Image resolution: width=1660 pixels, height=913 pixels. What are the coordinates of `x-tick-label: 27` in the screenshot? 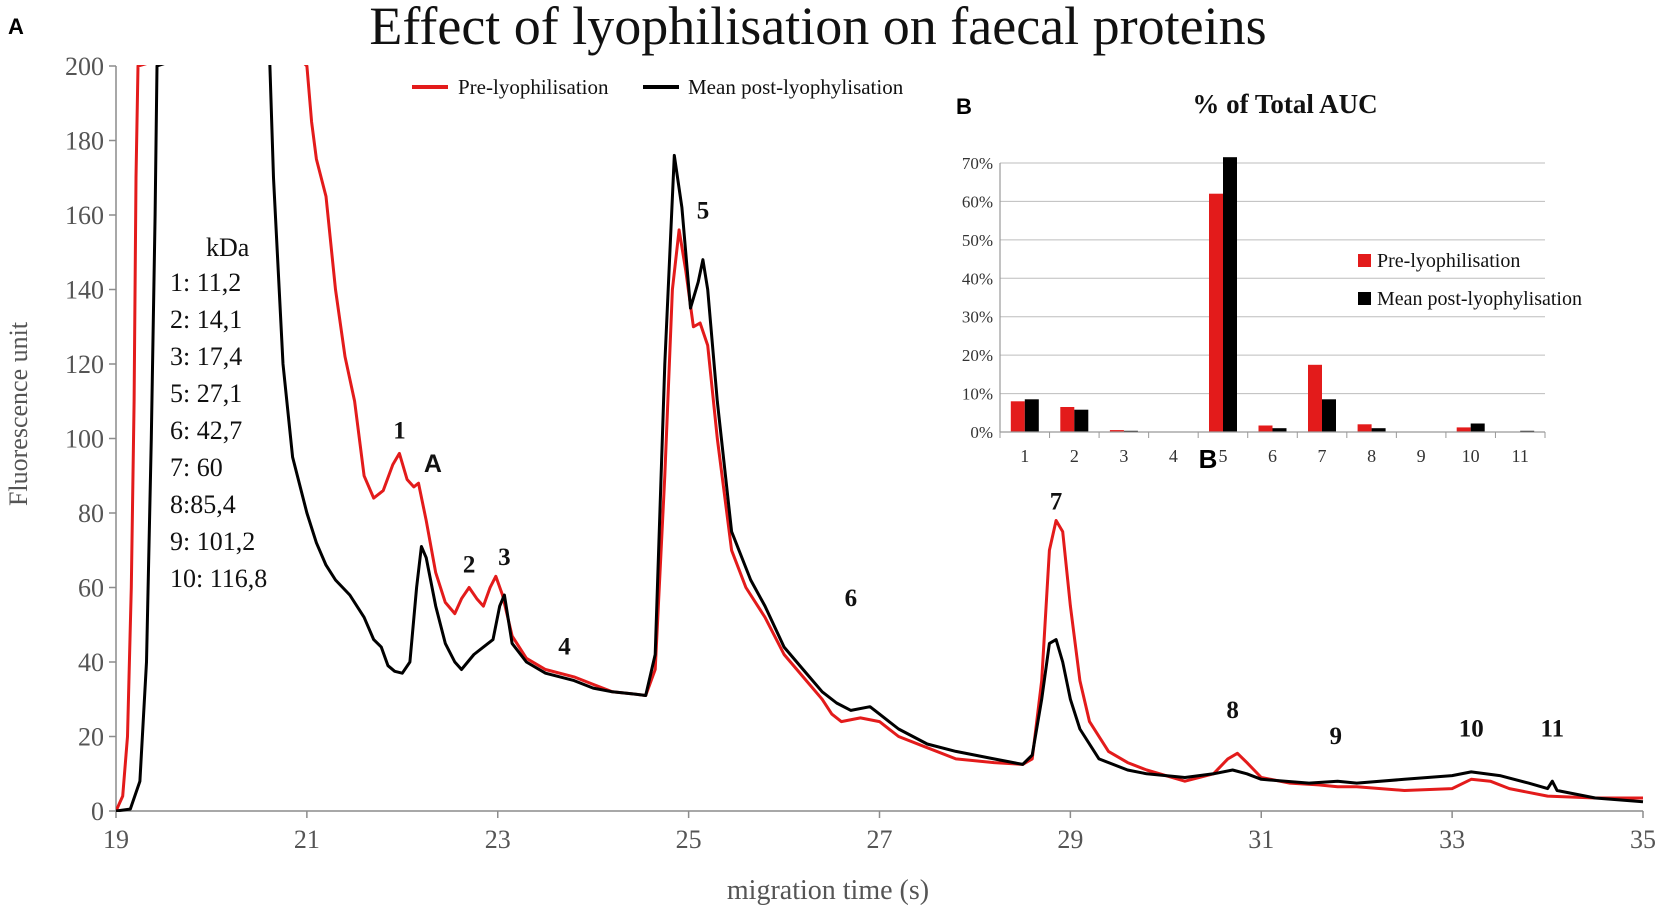 It's located at (880, 839).